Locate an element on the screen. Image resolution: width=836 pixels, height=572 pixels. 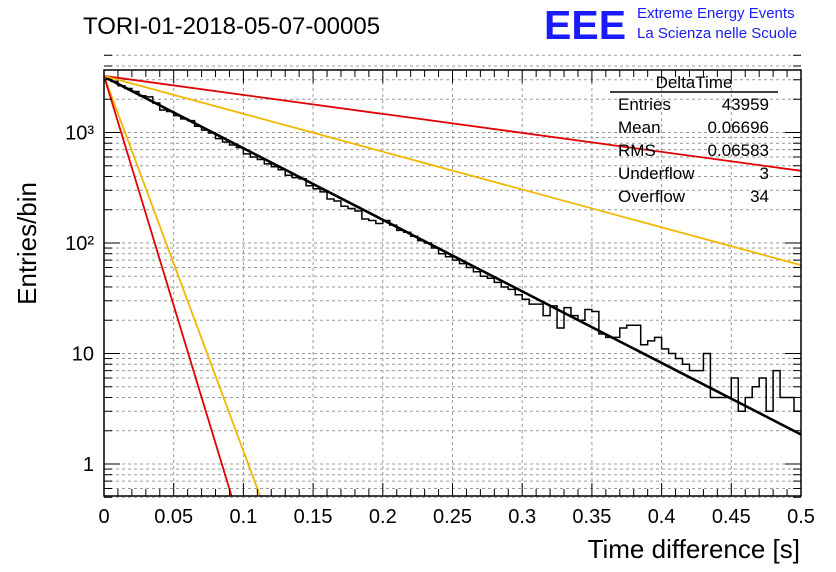
run-title: TORI-01-2018-05-07-00005 is located at coordinates (231, 26).